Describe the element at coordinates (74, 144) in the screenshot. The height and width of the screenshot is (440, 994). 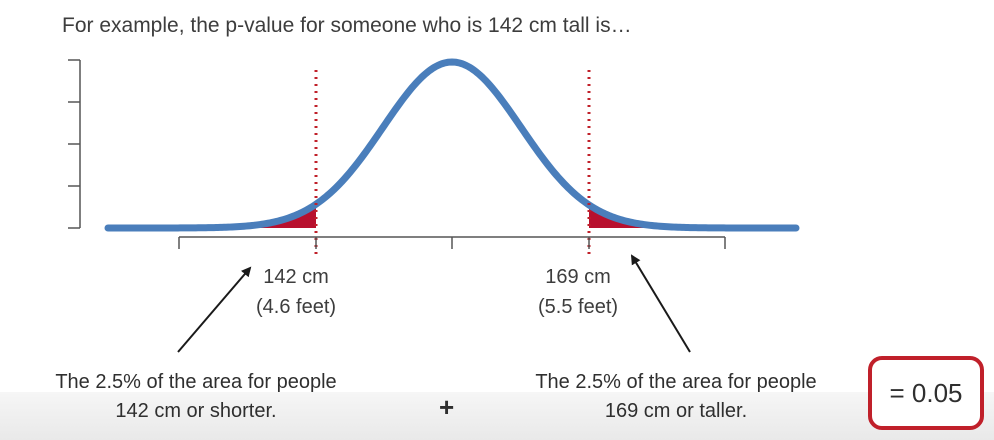
I see `y-axis` at that location.